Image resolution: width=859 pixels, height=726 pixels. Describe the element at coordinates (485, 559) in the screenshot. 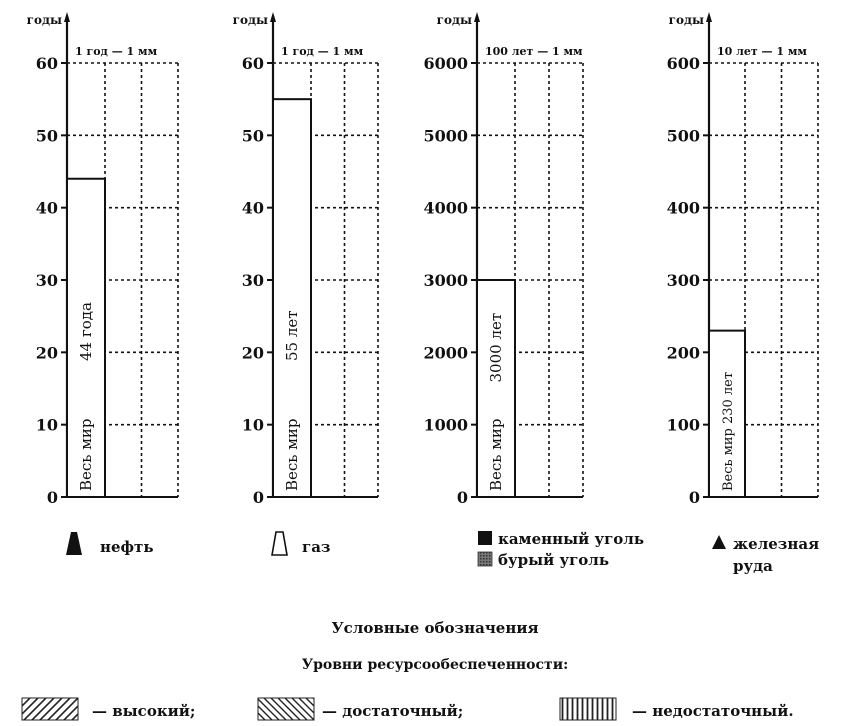

I see `hatched-square-icon` at that location.